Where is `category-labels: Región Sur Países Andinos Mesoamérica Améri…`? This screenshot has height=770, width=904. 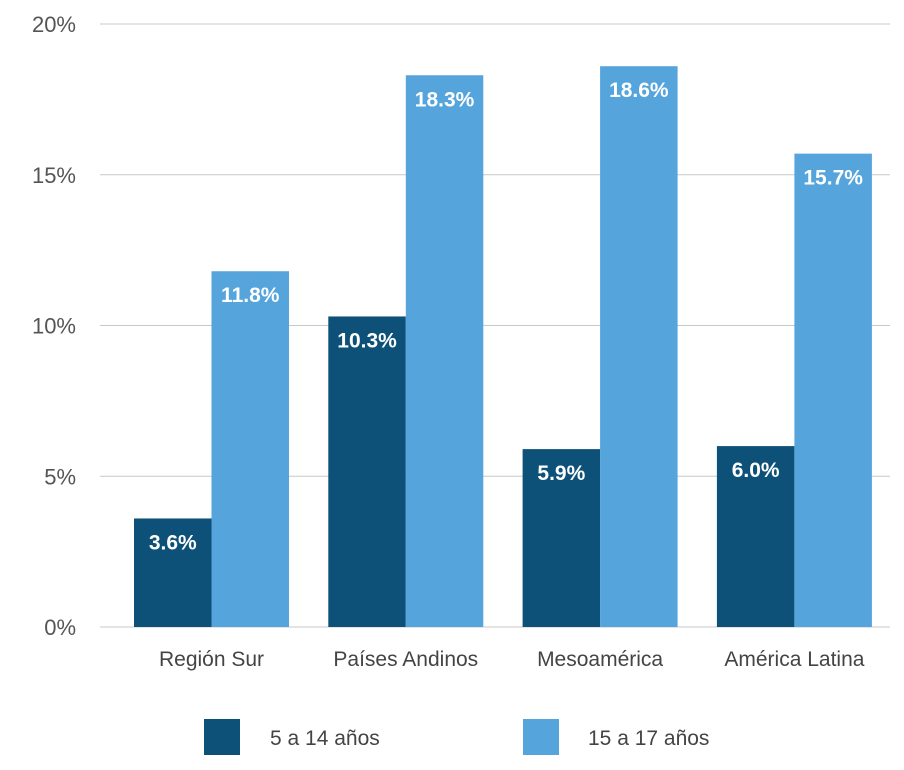 category-labels: Región Sur Países Andinos Mesoamérica Améri… is located at coordinates (512, 659).